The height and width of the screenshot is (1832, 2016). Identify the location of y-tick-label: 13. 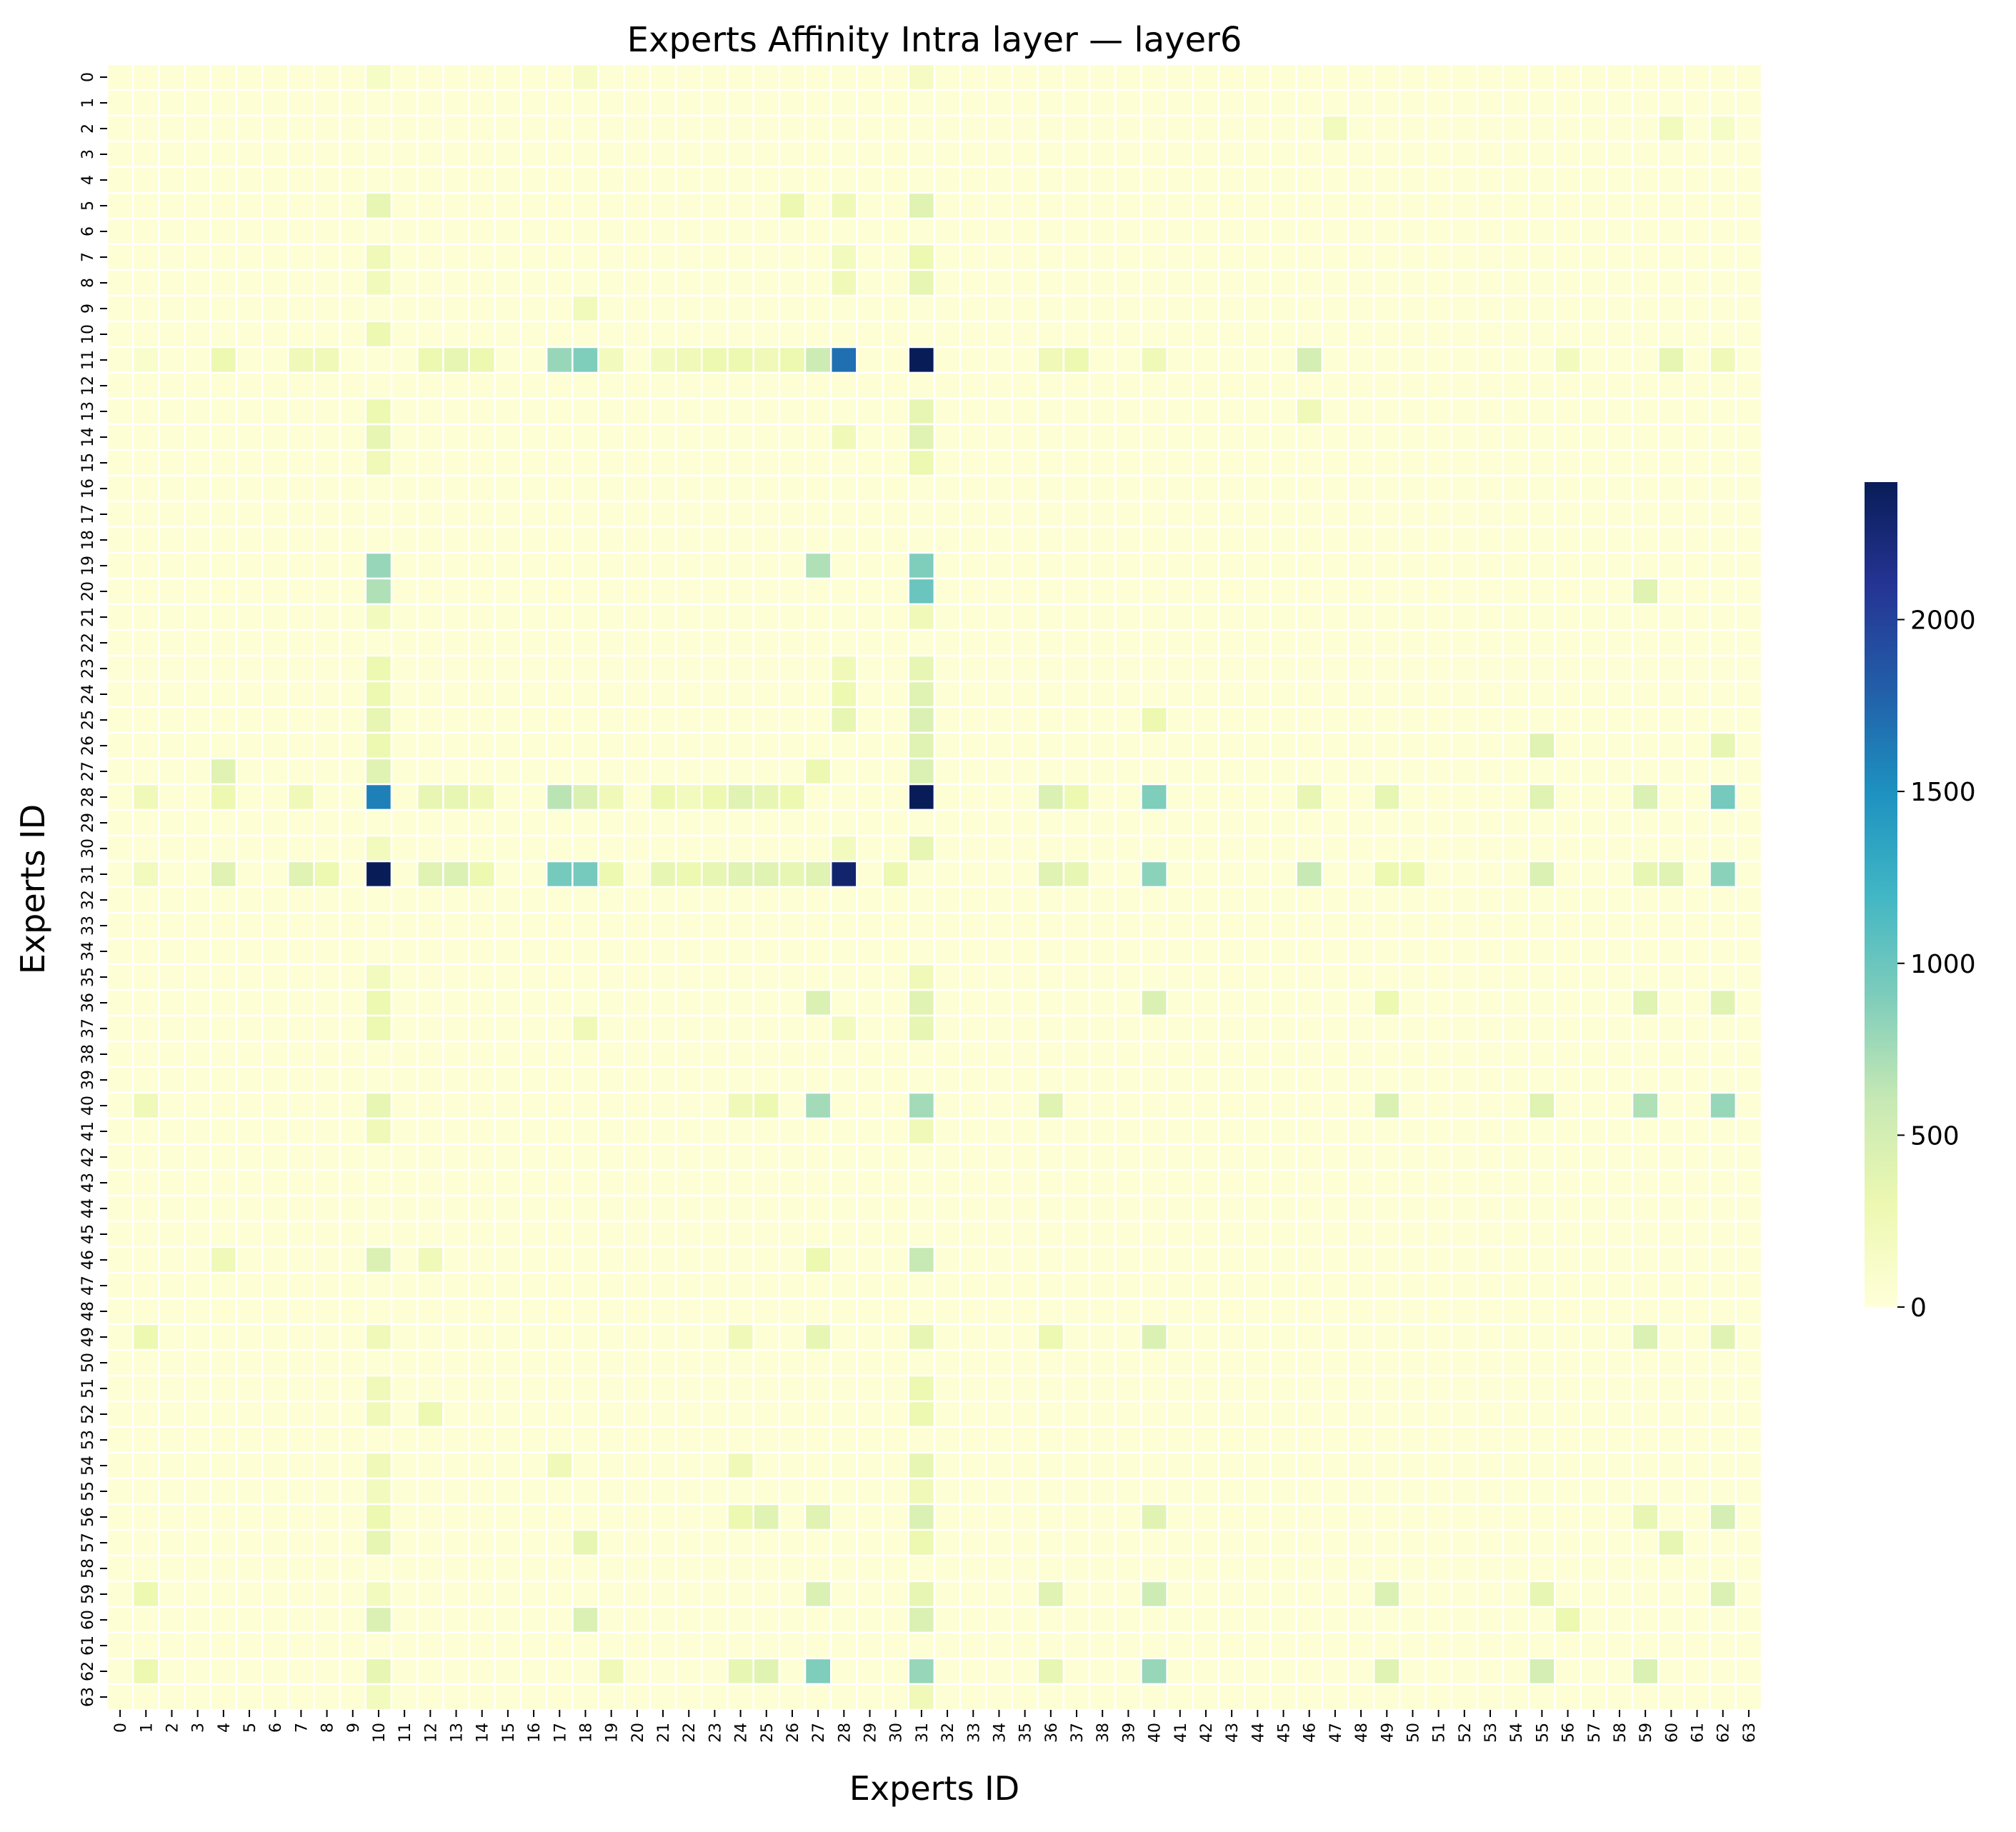
(88, 411).